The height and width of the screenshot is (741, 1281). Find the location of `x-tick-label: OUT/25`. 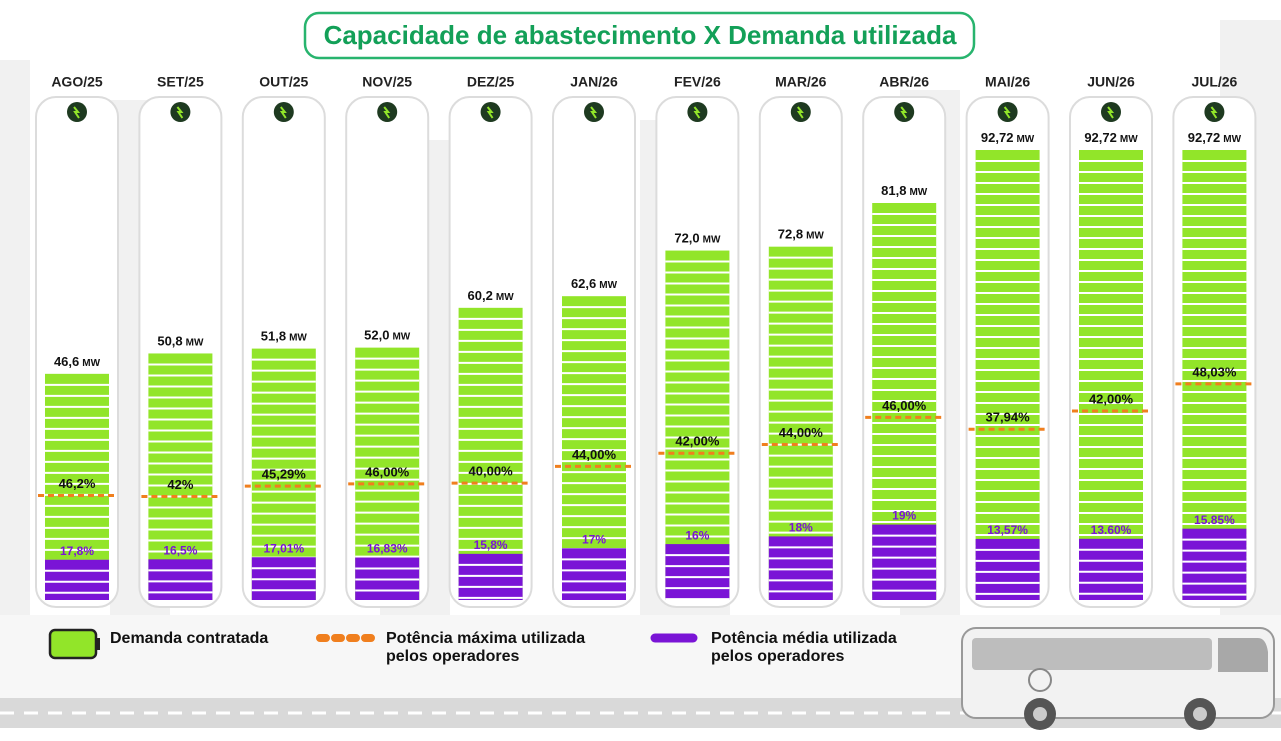

x-tick-label: OUT/25 is located at coordinates (283, 82).